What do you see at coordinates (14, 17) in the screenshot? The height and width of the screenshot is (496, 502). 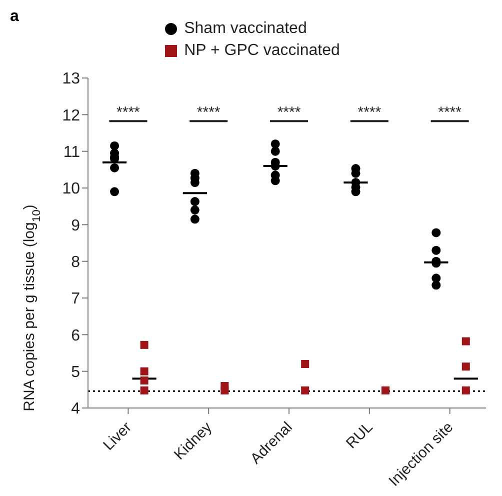 I see `text: a` at bounding box center [14, 17].